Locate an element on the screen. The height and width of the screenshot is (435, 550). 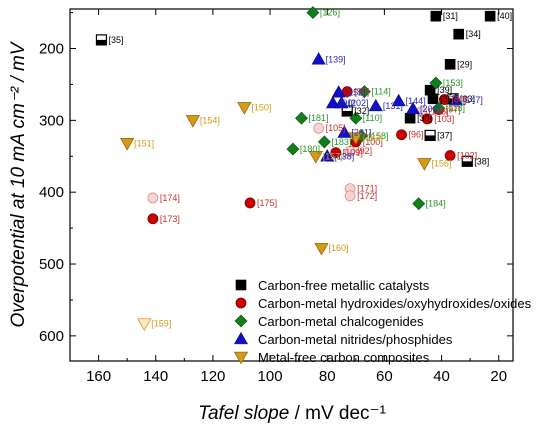
x-tick-label: 20 is located at coordinates (498, 376).